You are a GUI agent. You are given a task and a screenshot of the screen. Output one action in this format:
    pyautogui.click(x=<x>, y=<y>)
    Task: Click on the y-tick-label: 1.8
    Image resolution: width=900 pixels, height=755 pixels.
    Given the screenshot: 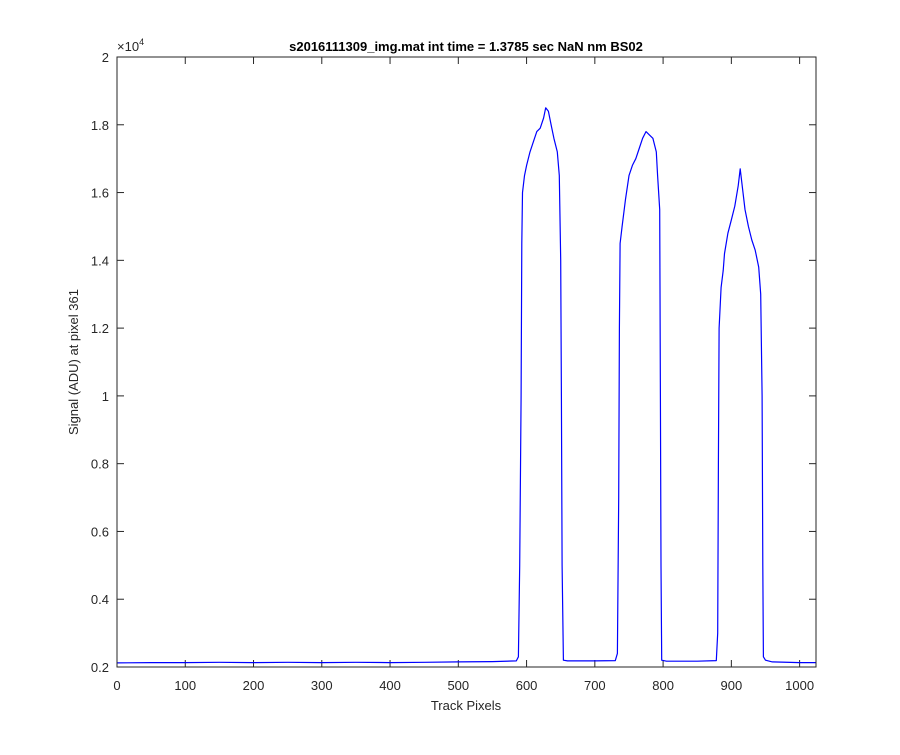 What is the action you would take?
    pyautogui.click(x=100, y=125)
    